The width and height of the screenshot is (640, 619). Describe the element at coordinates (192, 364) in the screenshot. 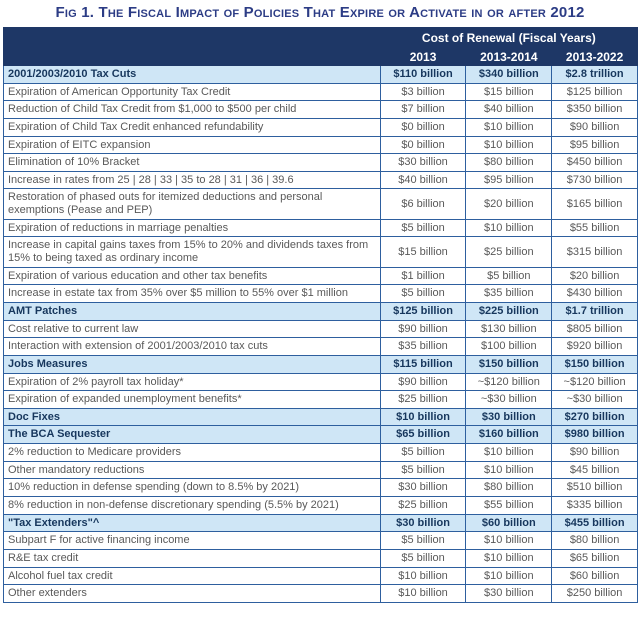

I see `row-label: Jobs Measures` at that location.